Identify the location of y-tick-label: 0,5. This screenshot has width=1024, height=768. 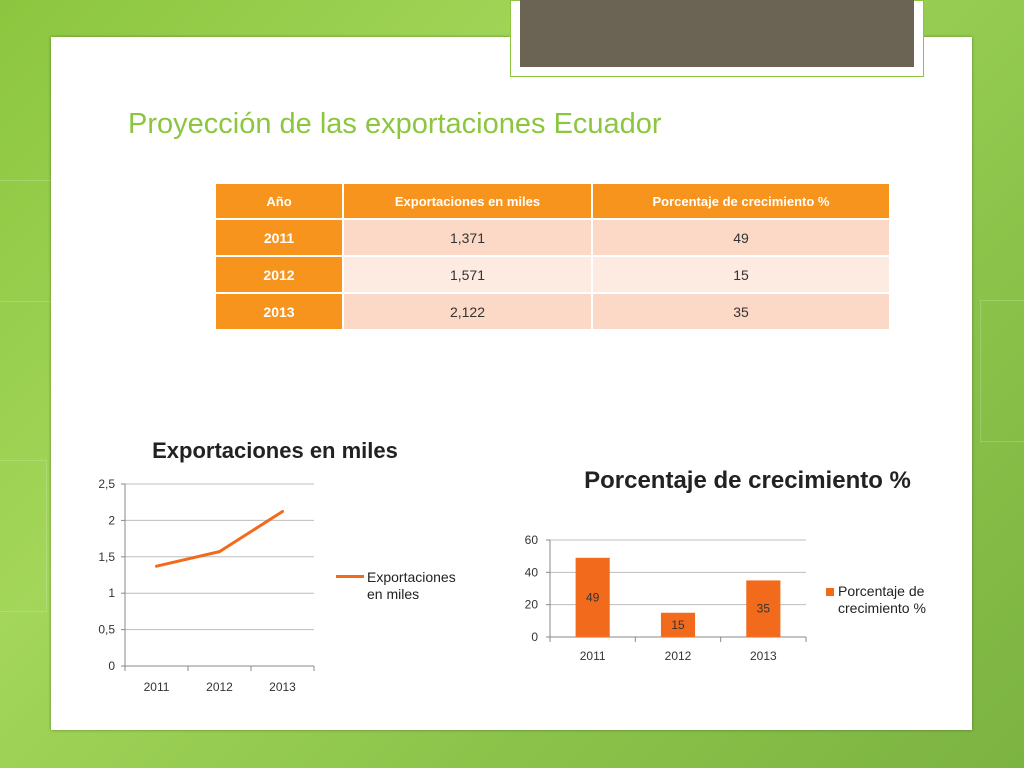
(106, 630).